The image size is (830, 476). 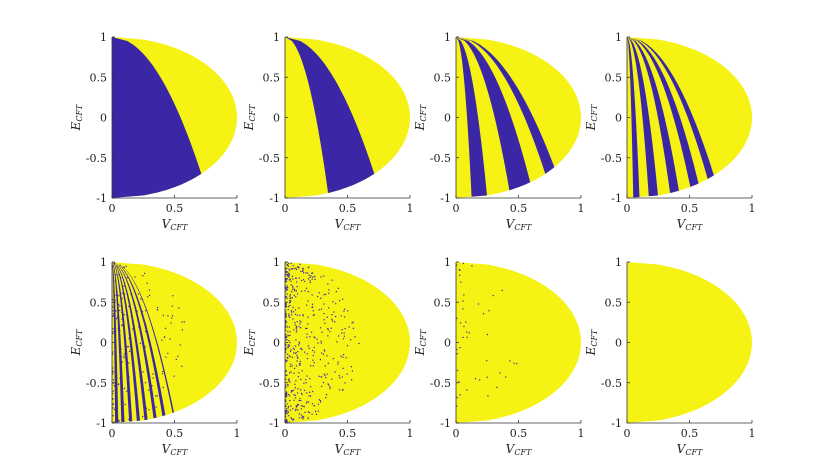 I want to click on y-axis-label: ECFT, so click(x=249, y=342).